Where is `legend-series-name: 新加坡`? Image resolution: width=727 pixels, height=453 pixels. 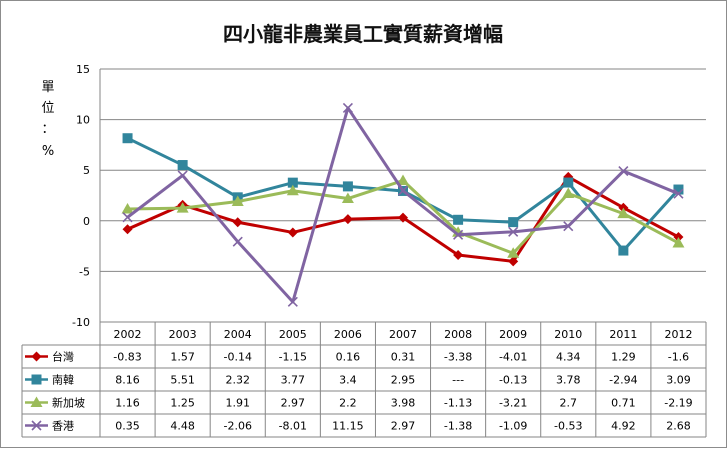 legend-series-name: 新加坡 is located at coordinates (68, 403).